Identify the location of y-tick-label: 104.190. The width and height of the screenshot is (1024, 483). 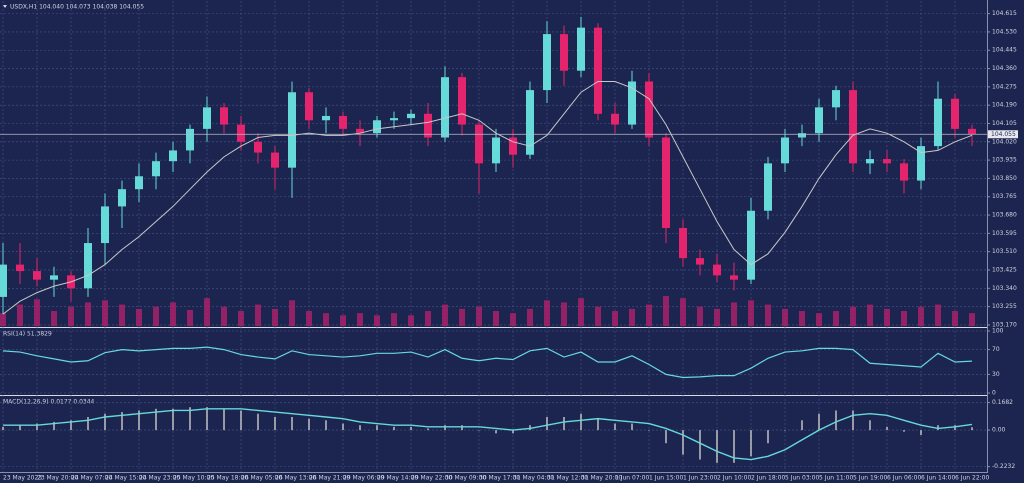
(1004, 105).